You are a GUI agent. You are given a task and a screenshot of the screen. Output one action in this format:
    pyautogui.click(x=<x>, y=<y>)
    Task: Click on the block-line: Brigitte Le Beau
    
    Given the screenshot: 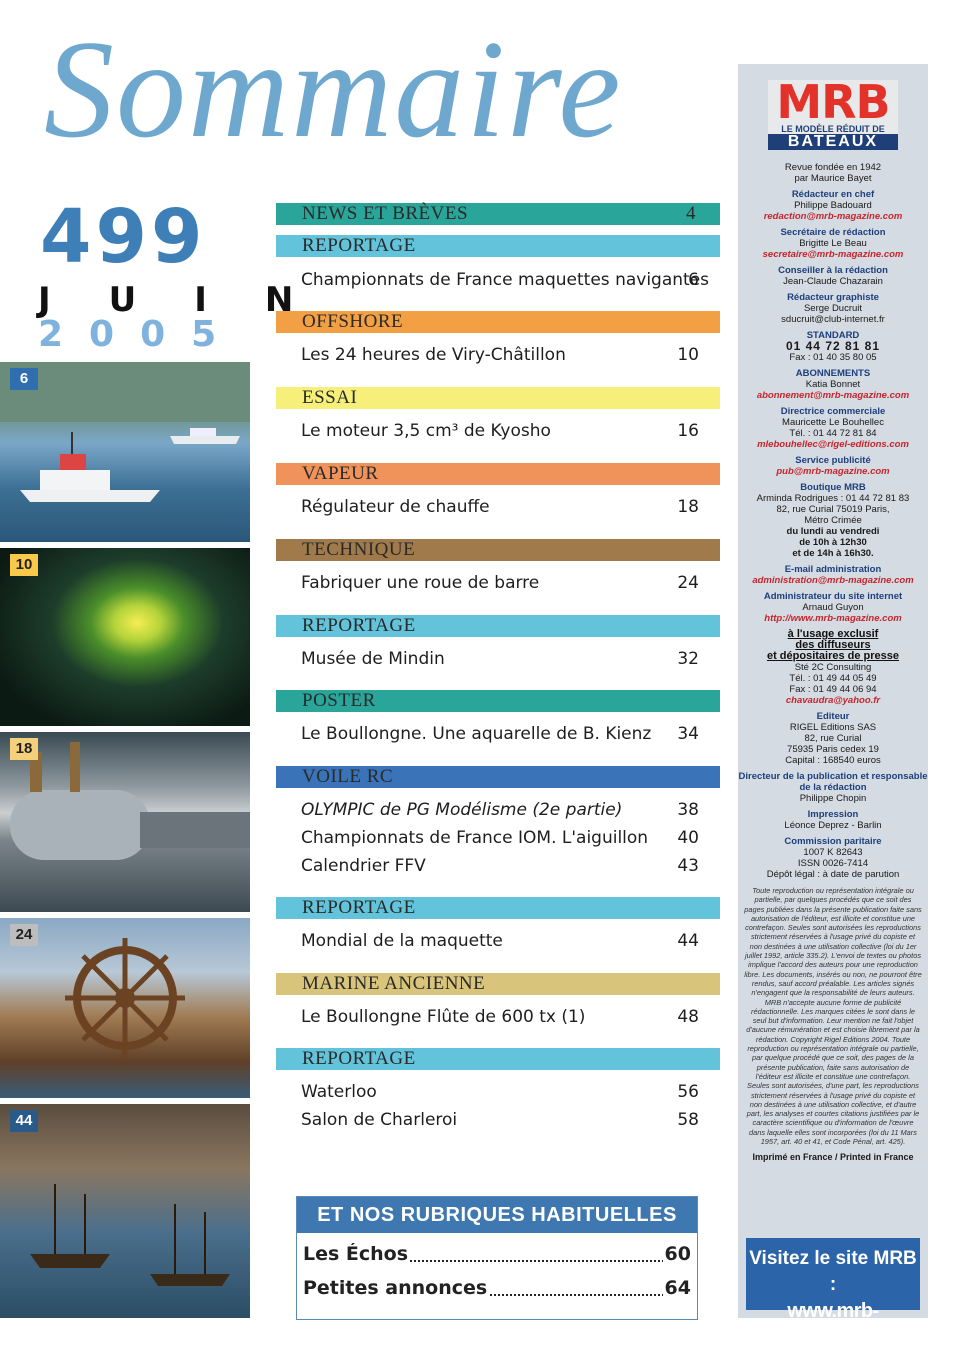 What is the action you would take?
    pyautogui.click(x=833, y=243)
    